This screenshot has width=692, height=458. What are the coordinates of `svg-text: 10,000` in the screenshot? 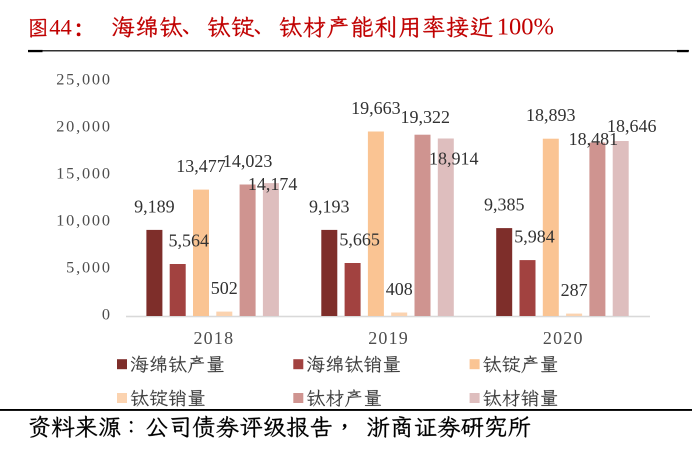 It's located at (84, 219).